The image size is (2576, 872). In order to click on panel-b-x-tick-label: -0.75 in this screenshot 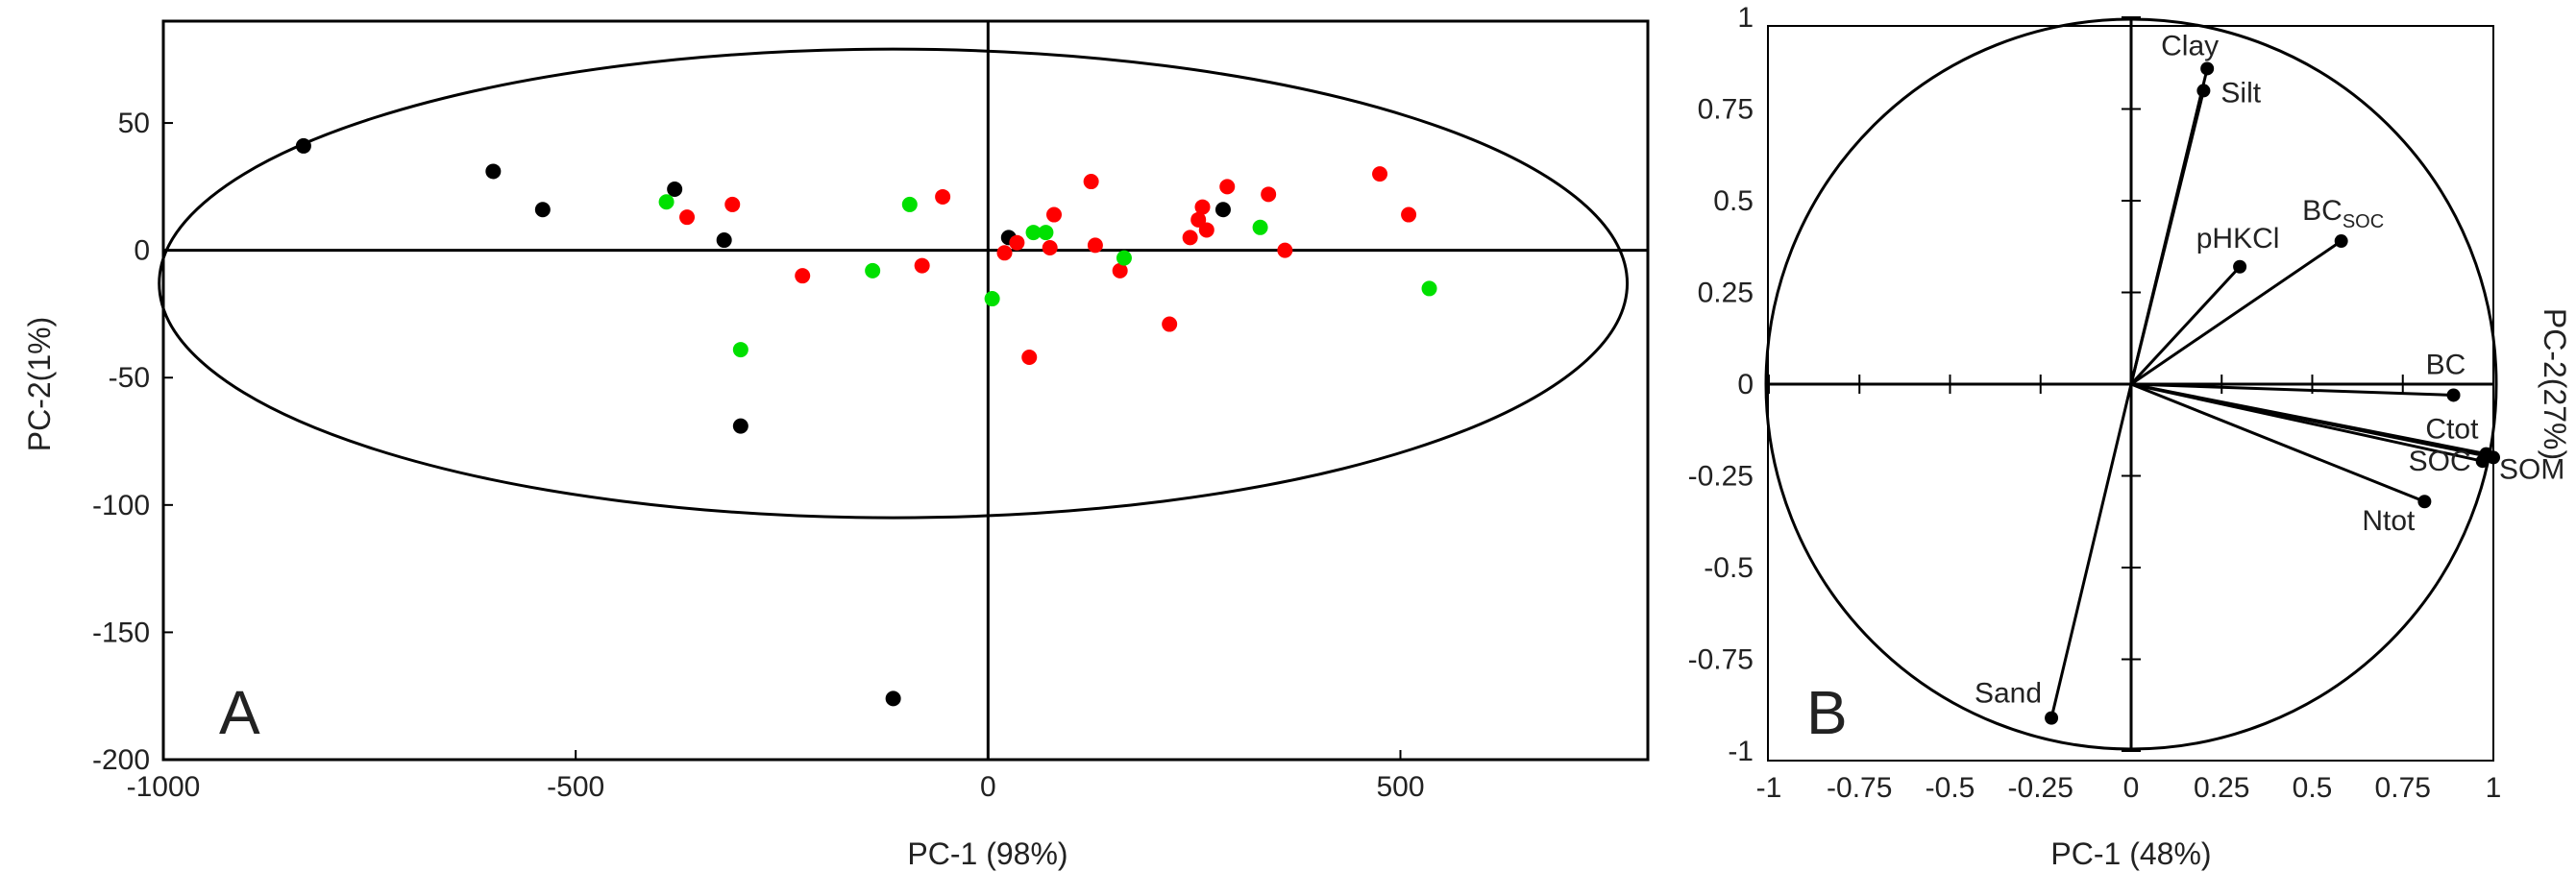, I will do `click(1859, 788)`.